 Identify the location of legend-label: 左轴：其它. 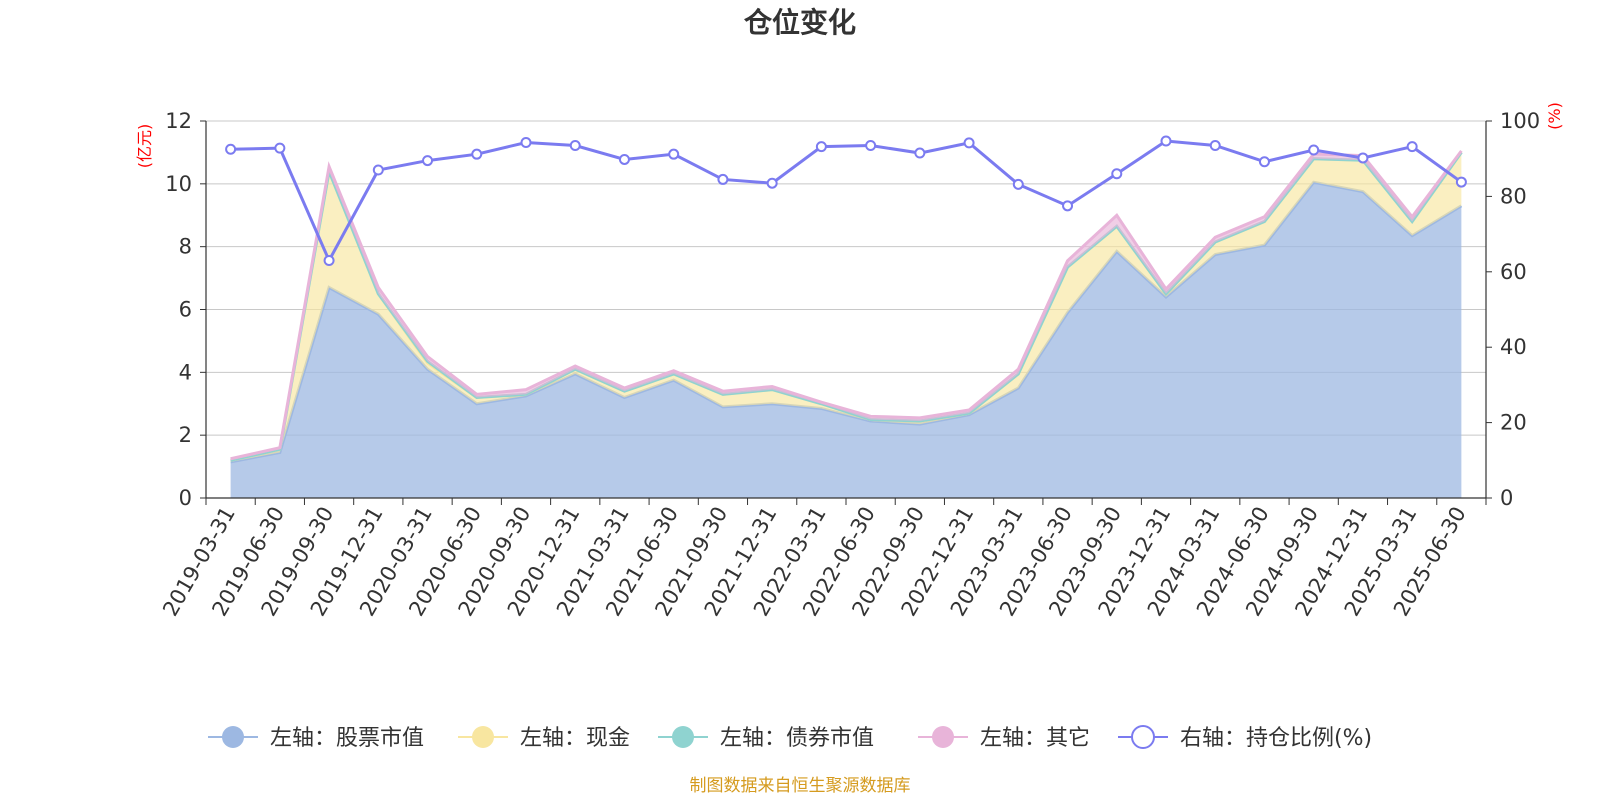
(1035, 738).